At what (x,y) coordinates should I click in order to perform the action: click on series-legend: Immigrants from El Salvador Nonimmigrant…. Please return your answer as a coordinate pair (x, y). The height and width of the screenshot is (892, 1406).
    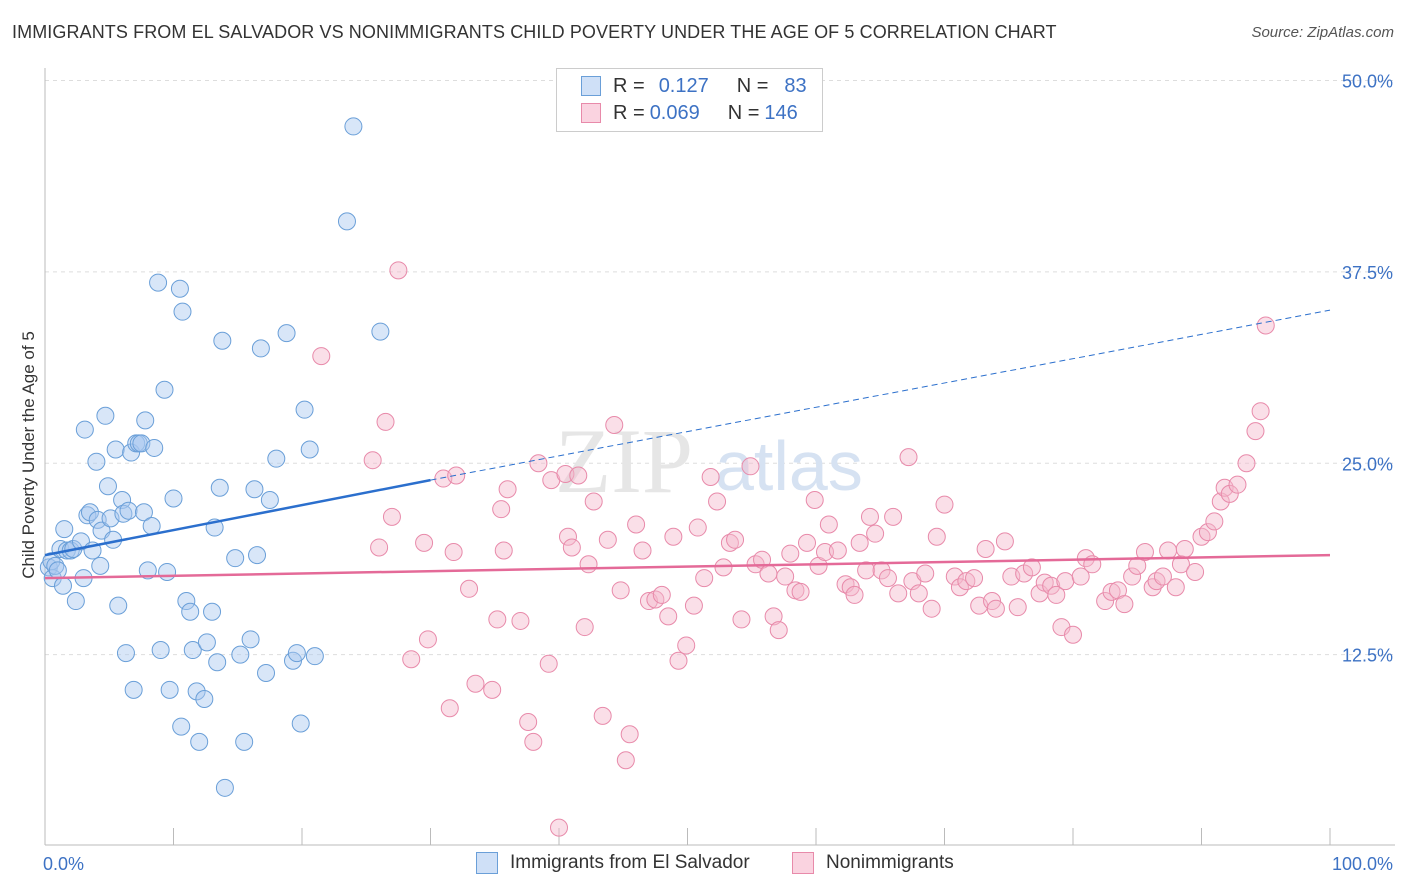
    Looking at the image, I should click on (703, 865).